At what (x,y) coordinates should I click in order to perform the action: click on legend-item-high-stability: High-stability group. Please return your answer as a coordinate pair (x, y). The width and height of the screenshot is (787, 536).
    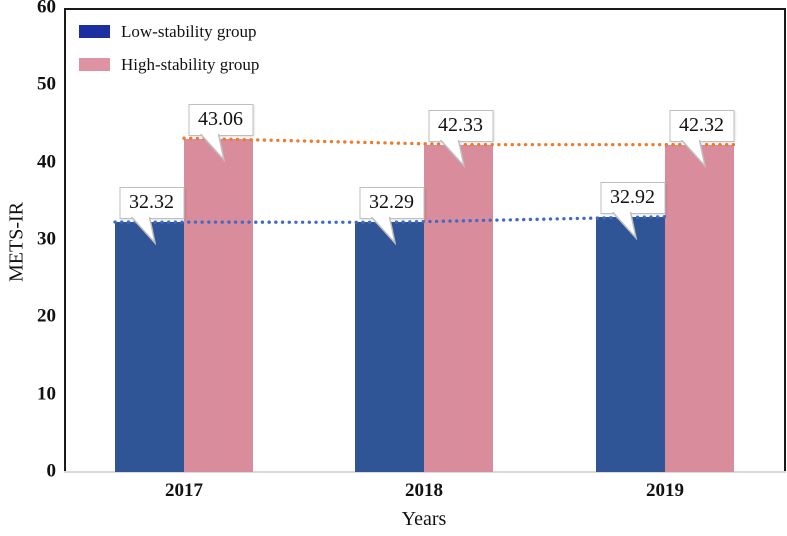
    Looking at the image, I should click on (169, 64).